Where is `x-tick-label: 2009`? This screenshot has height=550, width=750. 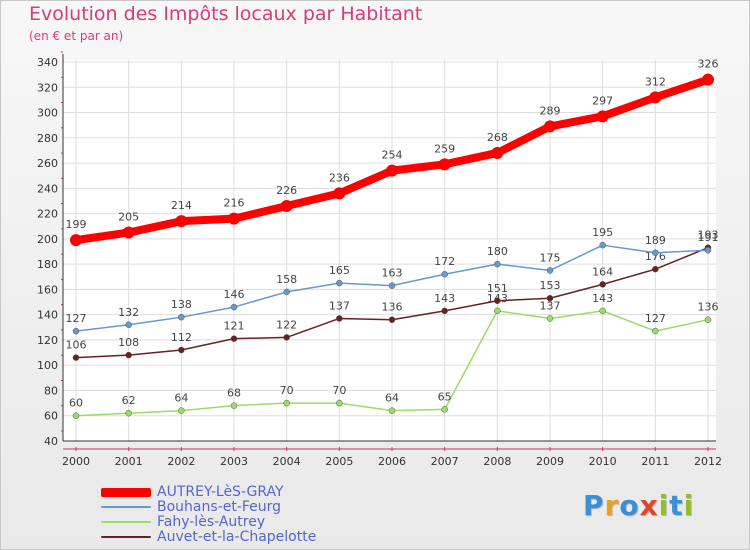
x-tick-label: 2009 is located at coordinates (550, 461).